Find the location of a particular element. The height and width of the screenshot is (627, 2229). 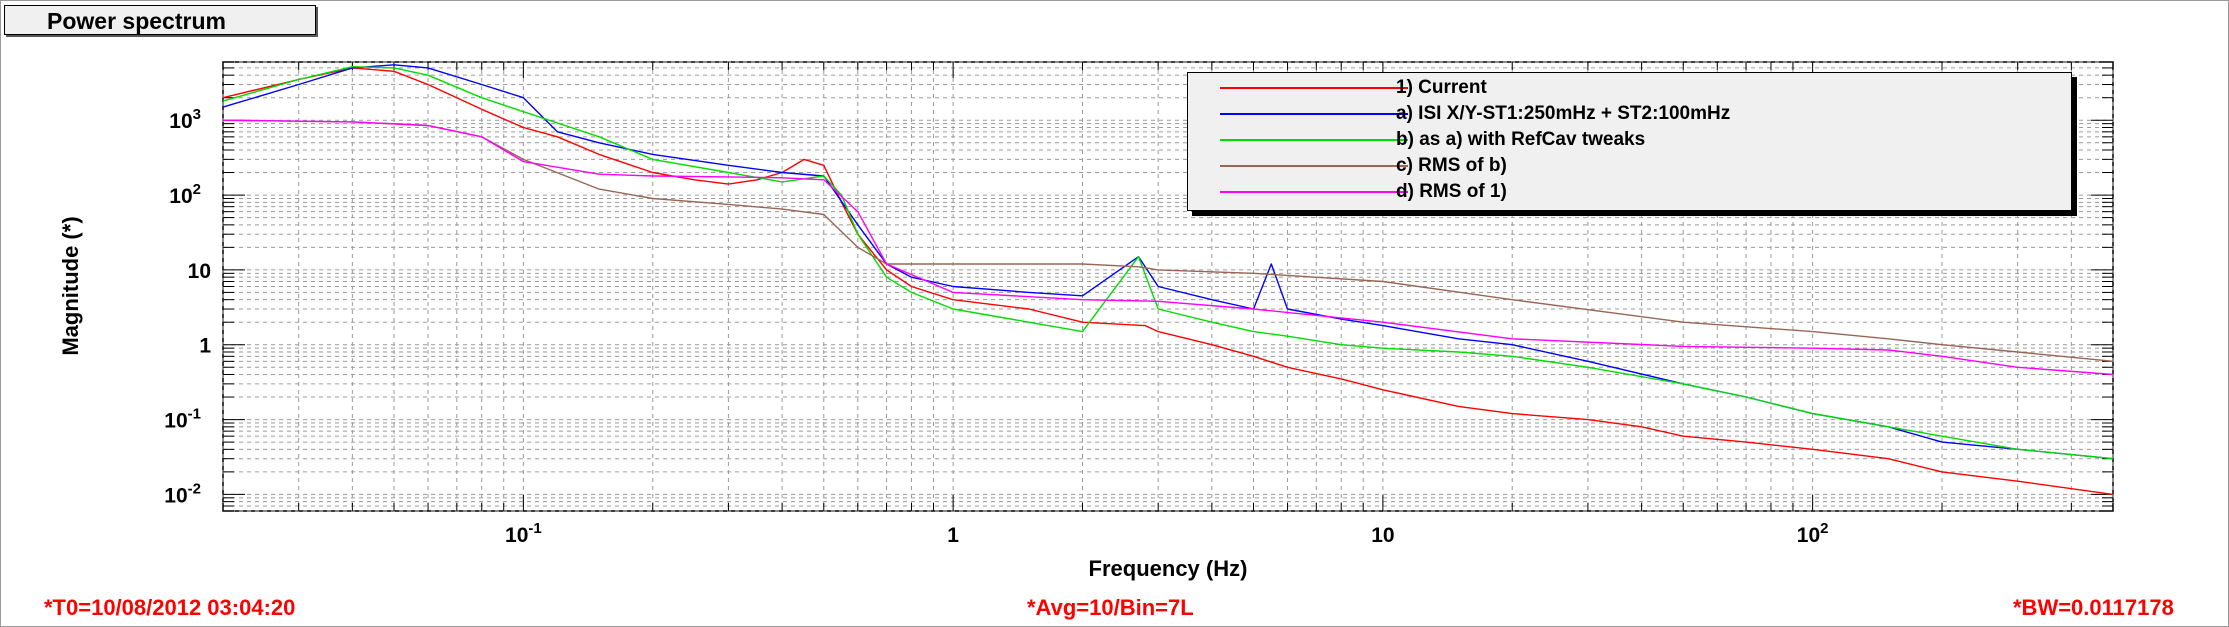

y-axis-label: Magnitude (*) is located at coordinates (70, 285).